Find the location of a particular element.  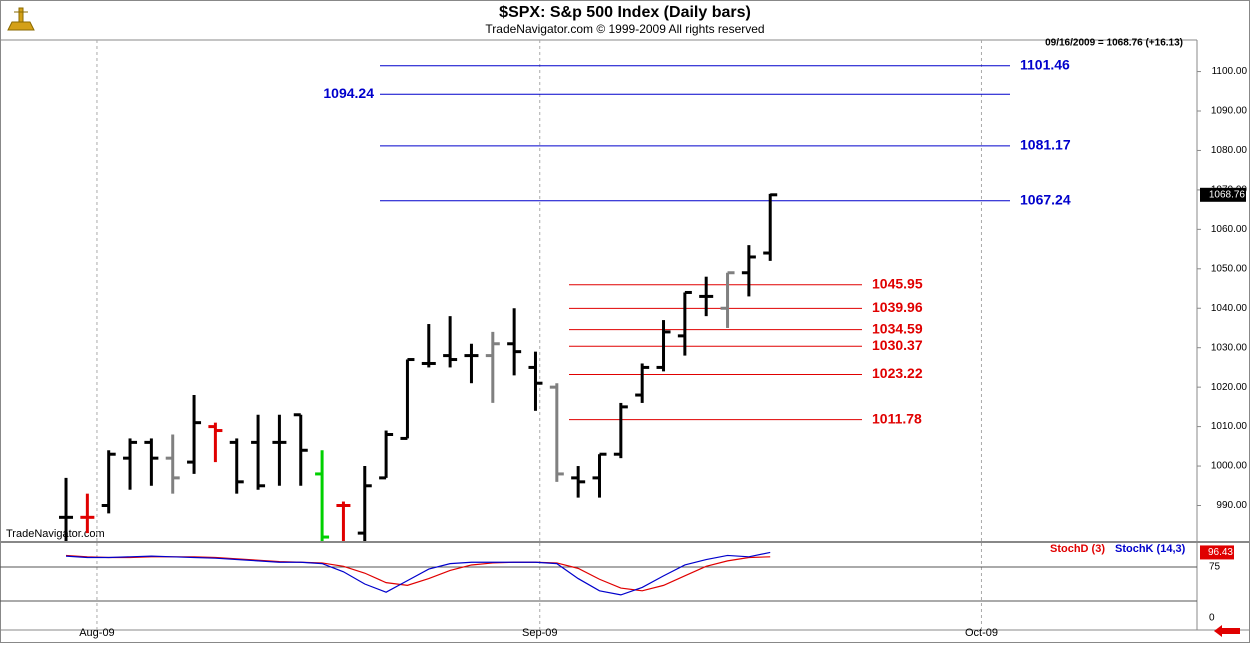

y-tick-label: 0 is located at coordinates (1212, 618).